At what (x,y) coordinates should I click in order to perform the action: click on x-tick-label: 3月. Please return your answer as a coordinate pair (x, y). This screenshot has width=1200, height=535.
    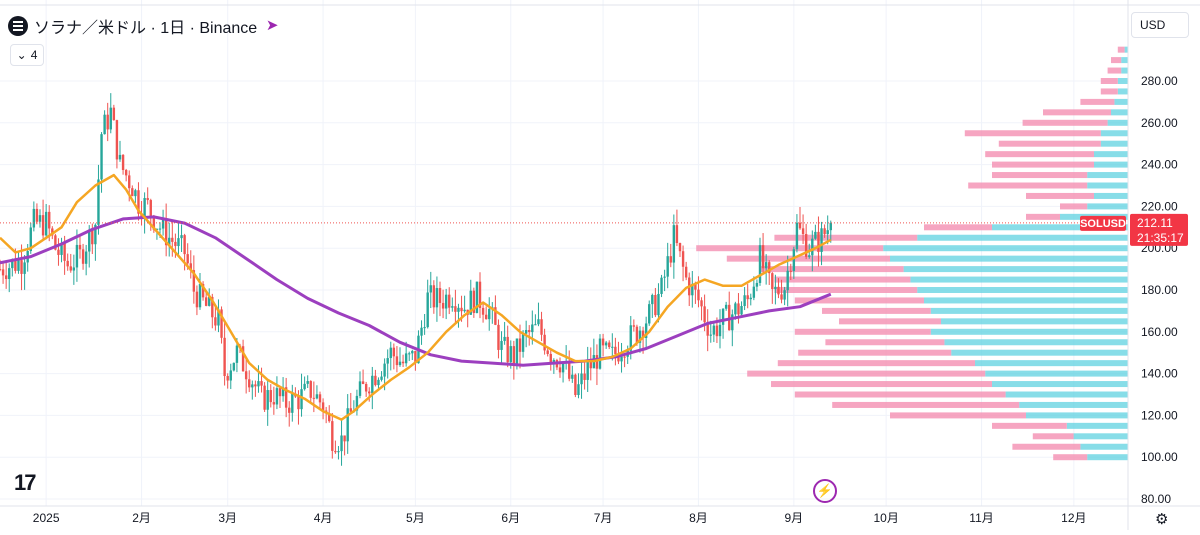
    Looking at the image, I should click on (227, 518).